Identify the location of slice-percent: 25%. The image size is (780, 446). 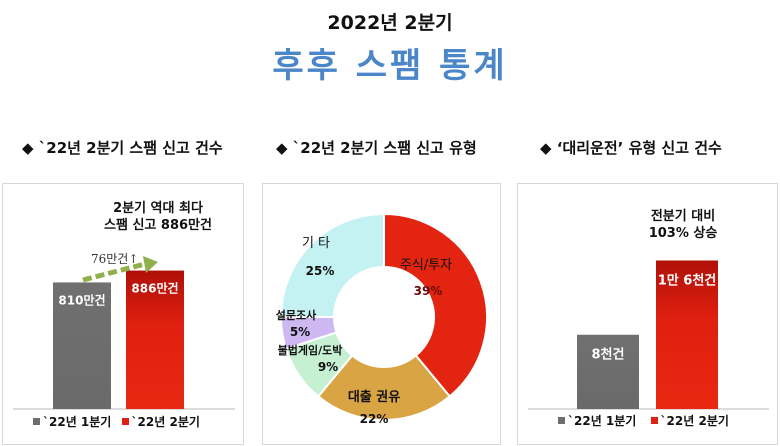
(320, 271).